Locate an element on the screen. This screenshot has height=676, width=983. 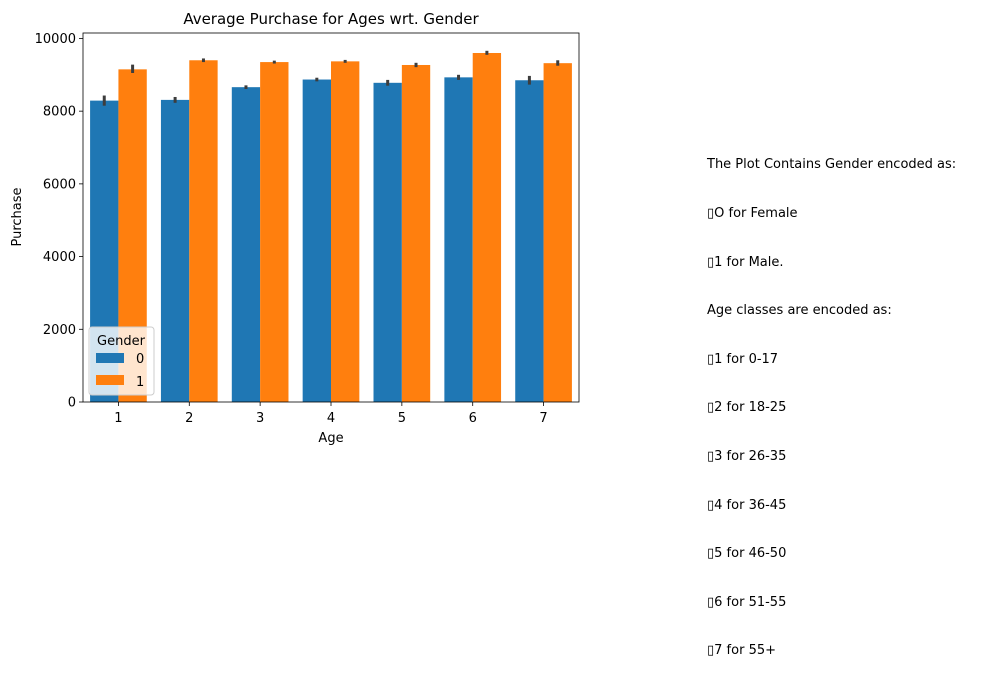
y-tick-label: 4000 is located at coordinates (59, 257).